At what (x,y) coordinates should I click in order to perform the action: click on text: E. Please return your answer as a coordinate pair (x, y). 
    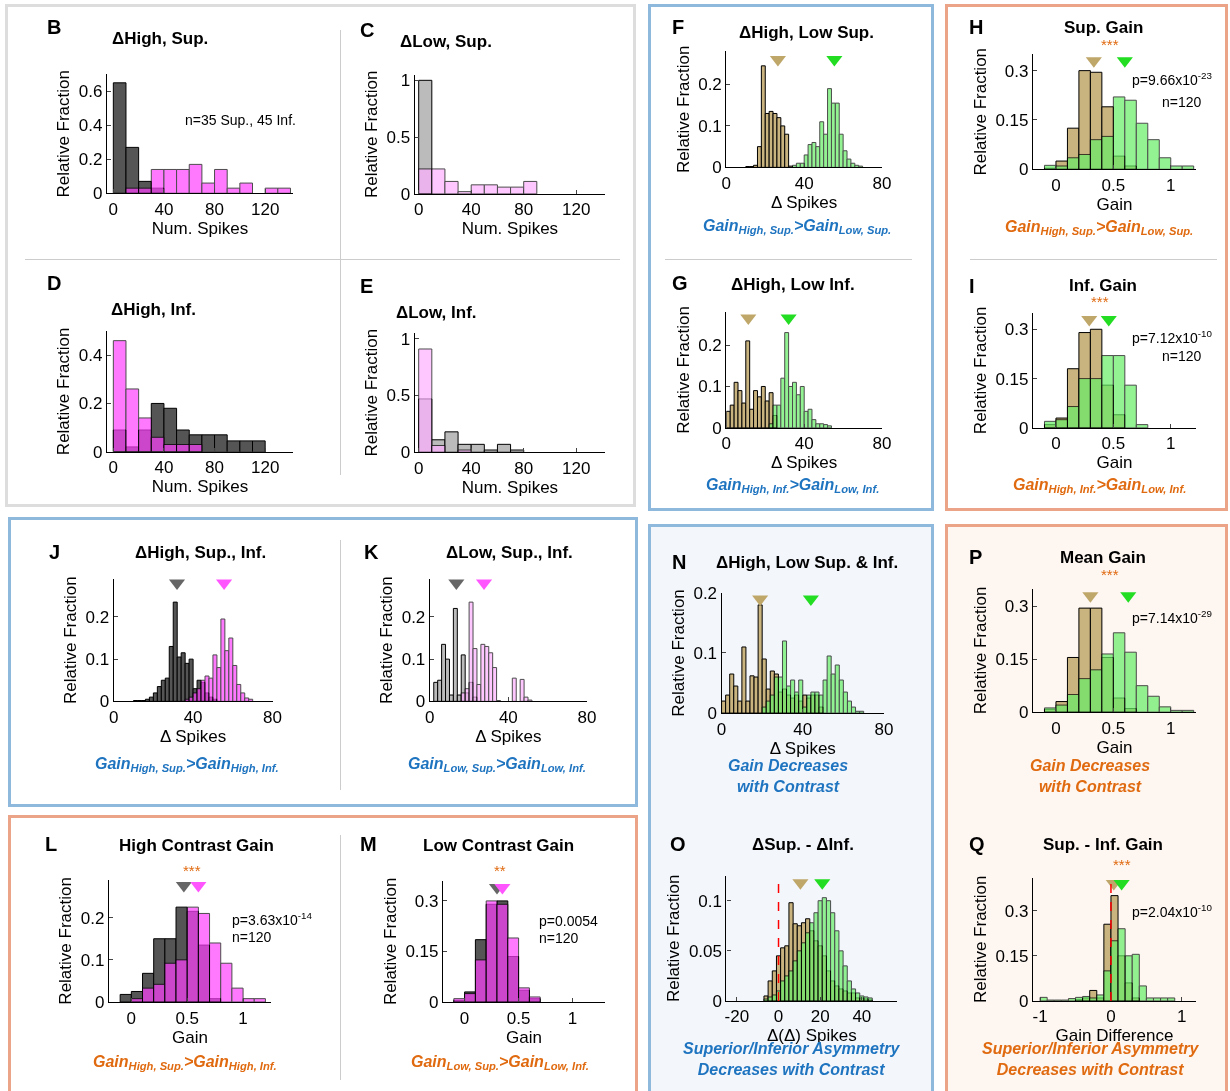
    Looking at the image, I should click on (367, 286).